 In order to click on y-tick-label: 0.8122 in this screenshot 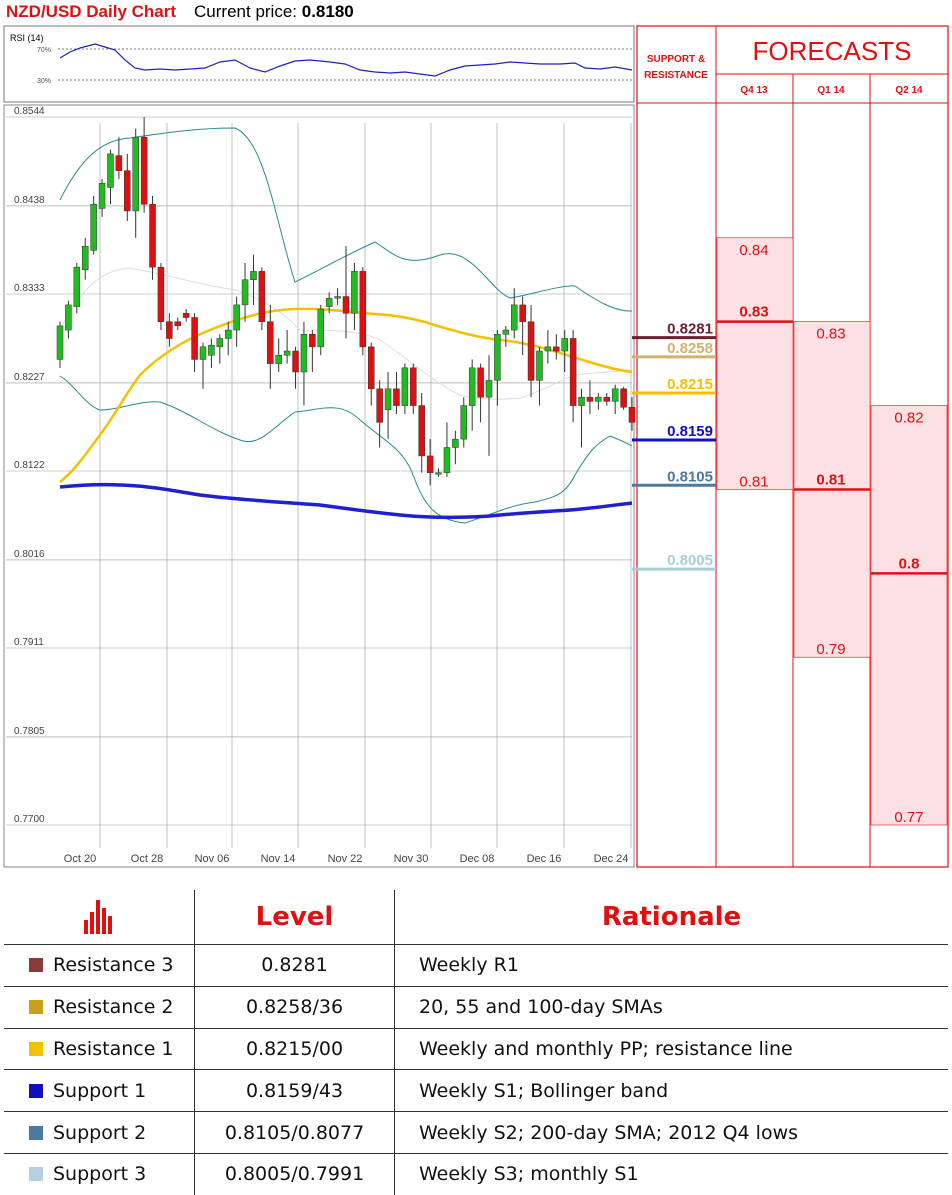, I will do `click(29, 465)`.